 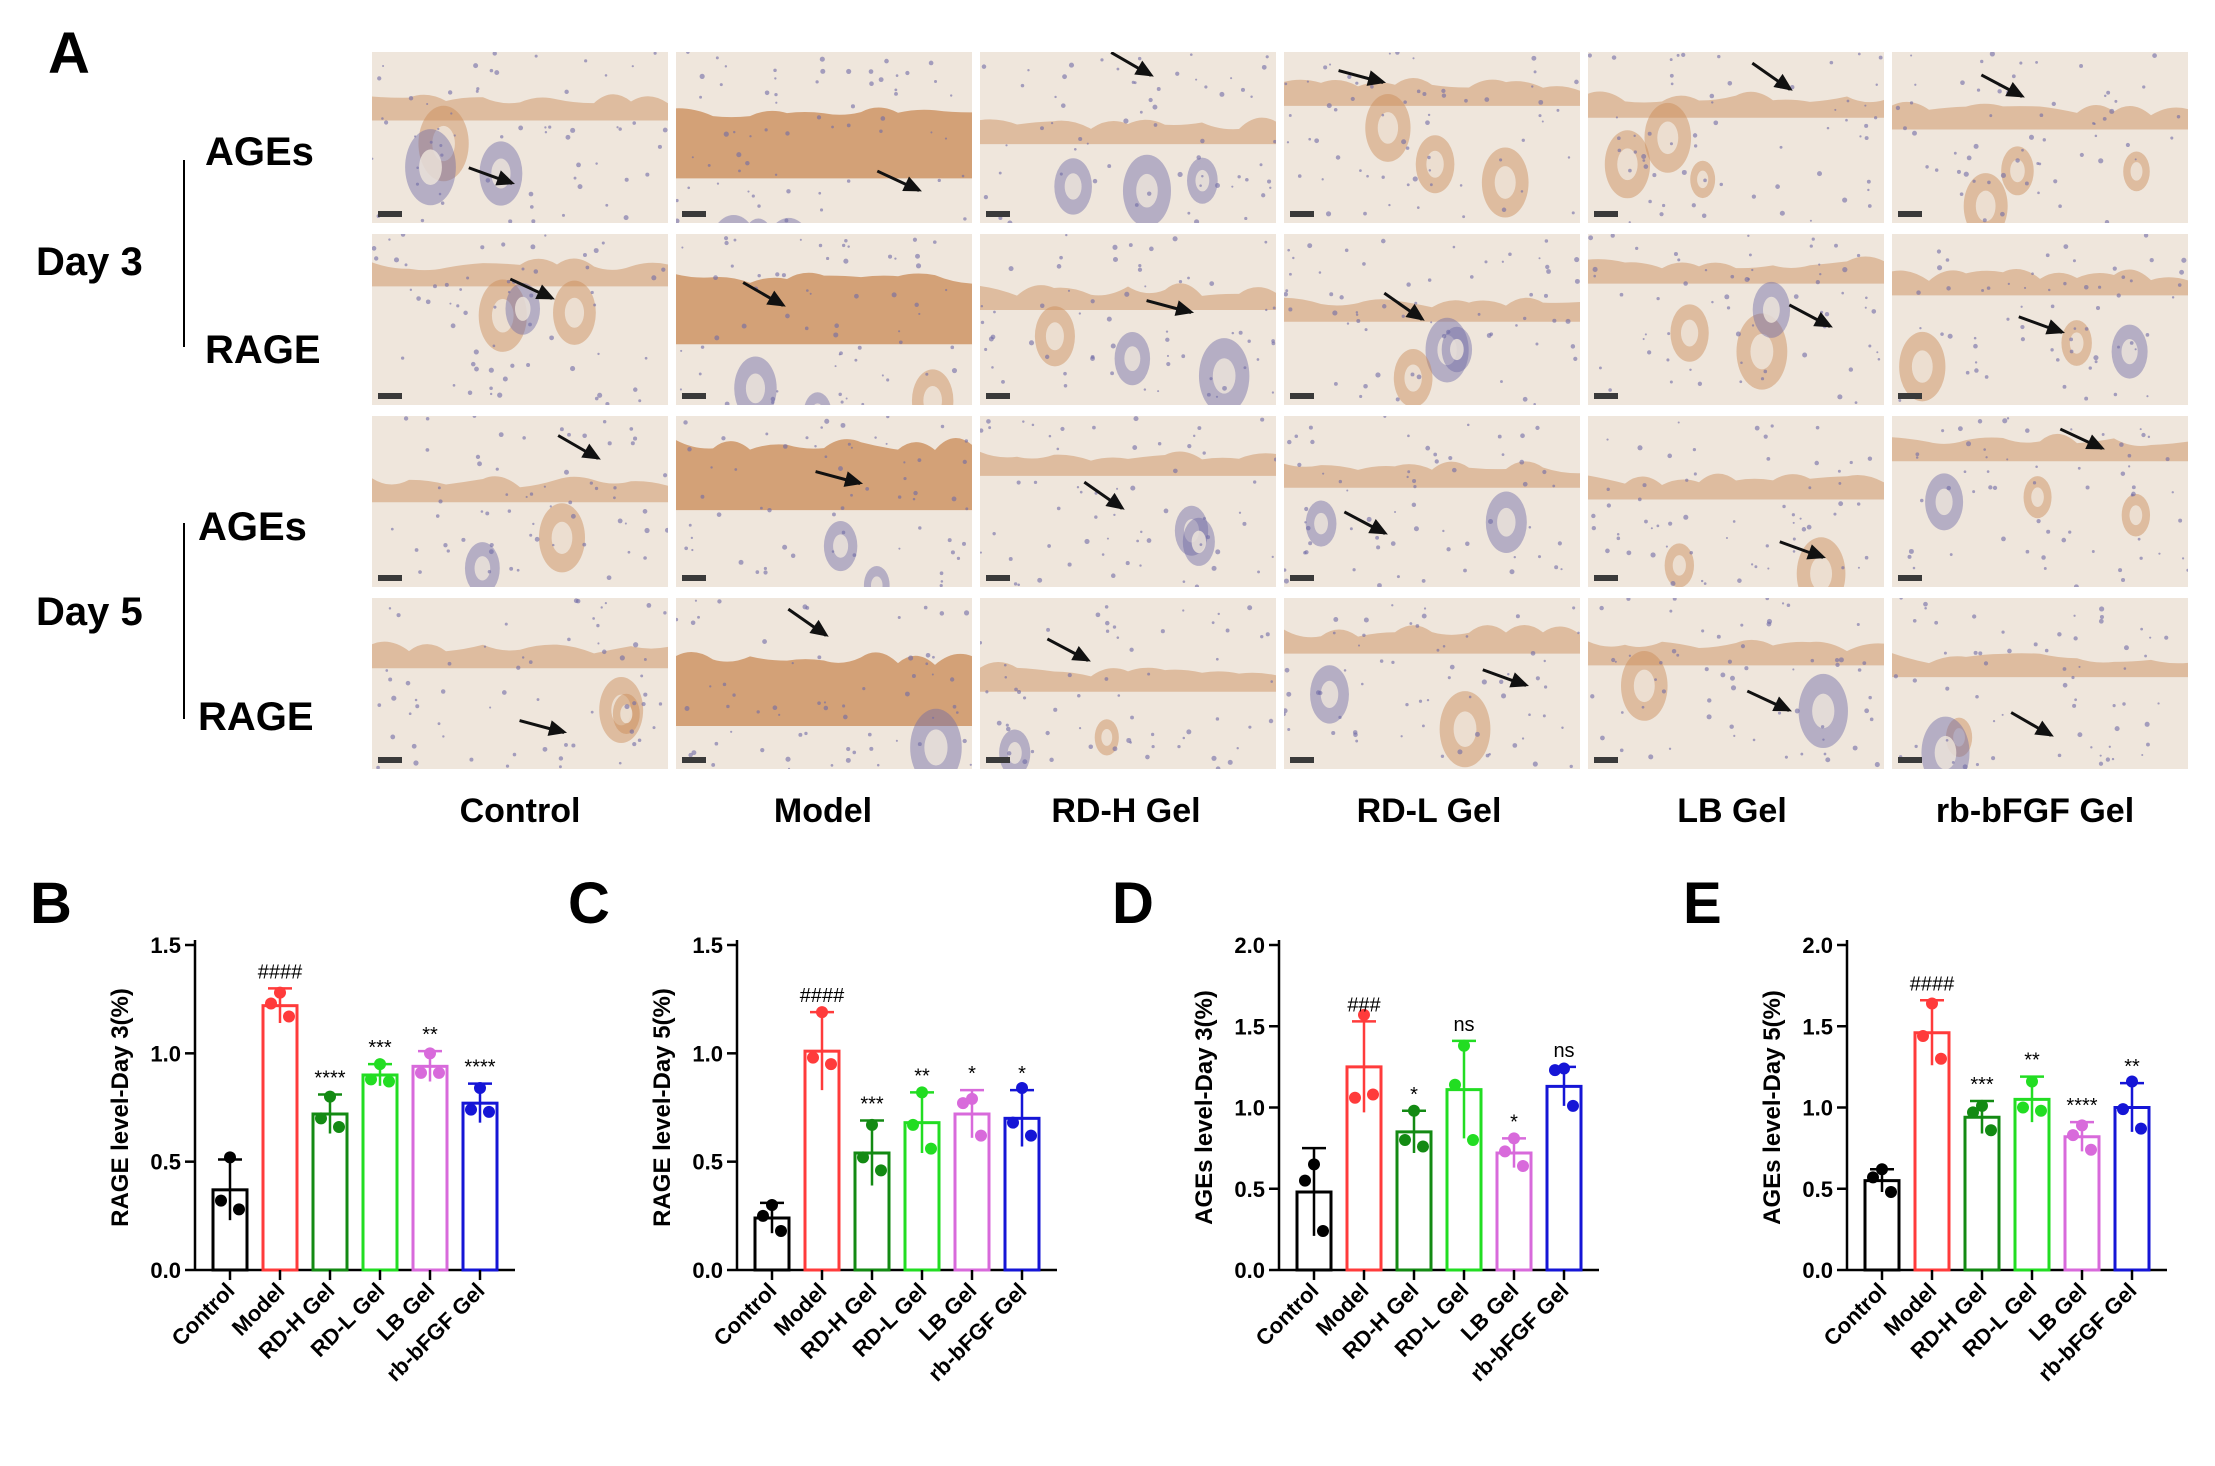 I want to click on column-label-rd-h-gel: RD-H Gel, so click(x=1126, y=811).